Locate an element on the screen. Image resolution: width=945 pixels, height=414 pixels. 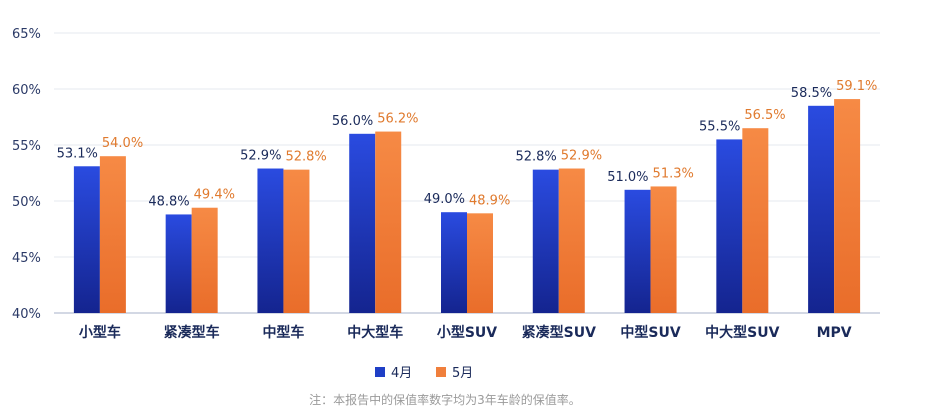
data-label: 51.0% is located at coordinates (627, 177).